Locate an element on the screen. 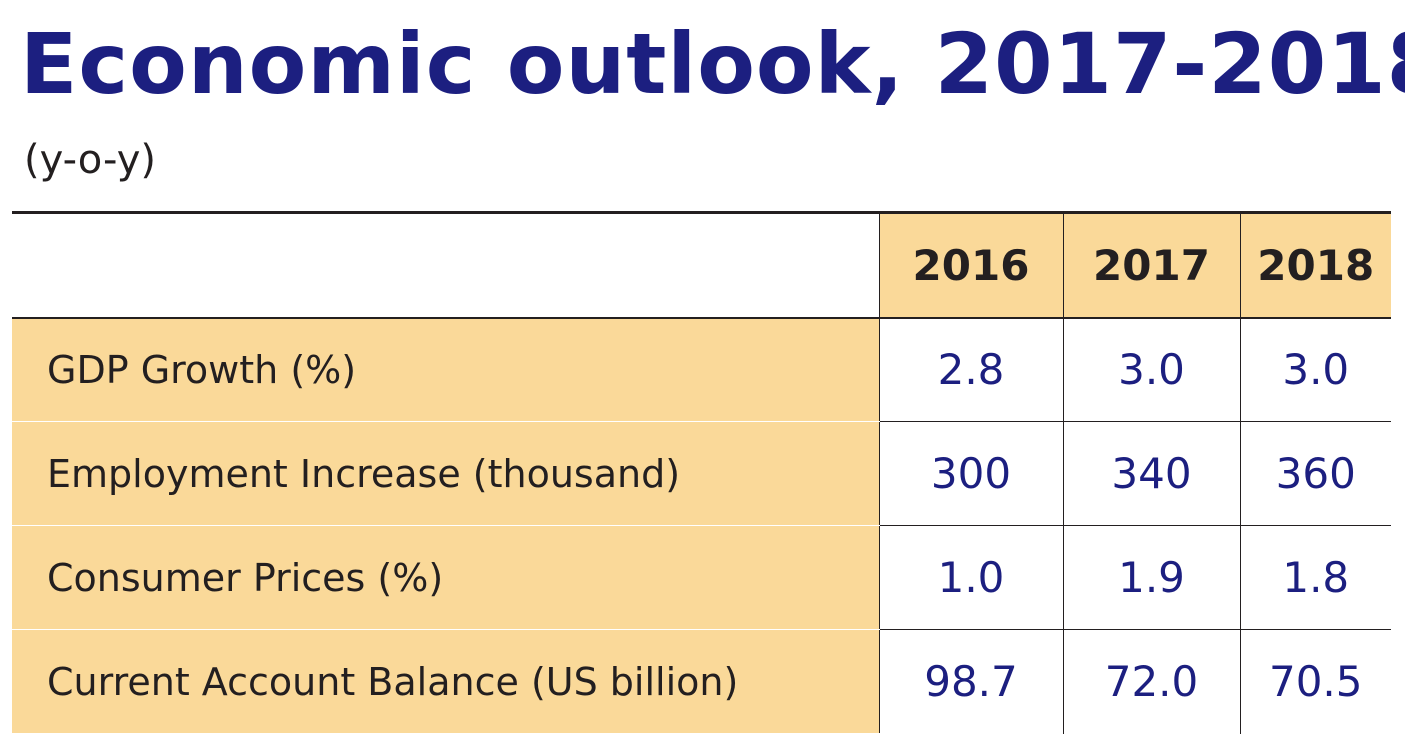  row-label-gdp-growth: GDP Growth (%) is located at coordinates (445, 369).